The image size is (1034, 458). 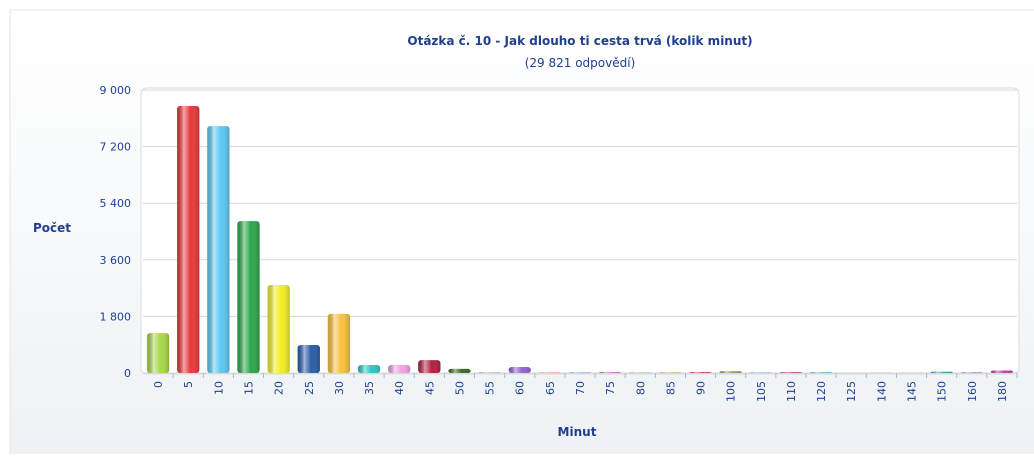 What do you see at coordinates (520, 388) in the screenshot?
I see `x-tick-label: 60` at bounding box center [520, 388].